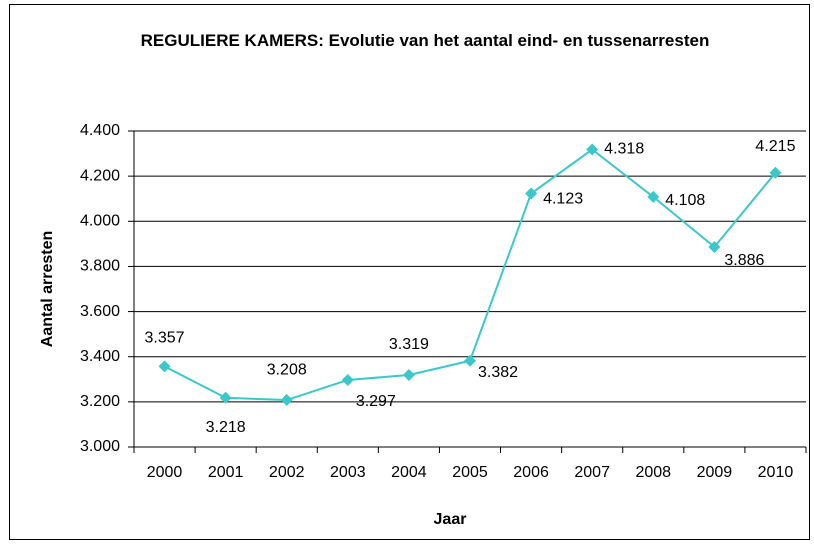 This screenshot has width=814, height=544. I want to click on x-tick-label: 2005, so click(470, 472).